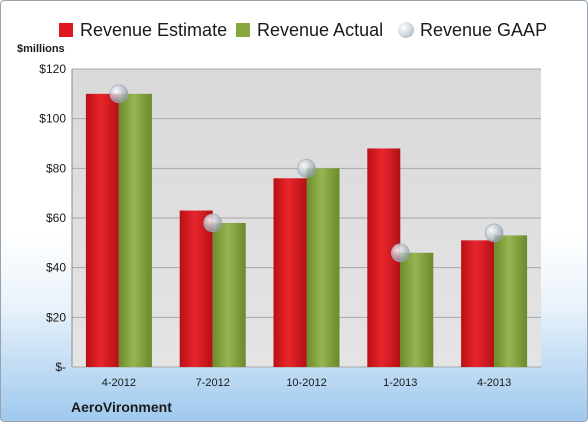 The image size is (588, 422). What do you see at coordinates (213, 383) in the screenshot?
I see `x-tick-label: 7-2012` at bounding box center [213, 383].